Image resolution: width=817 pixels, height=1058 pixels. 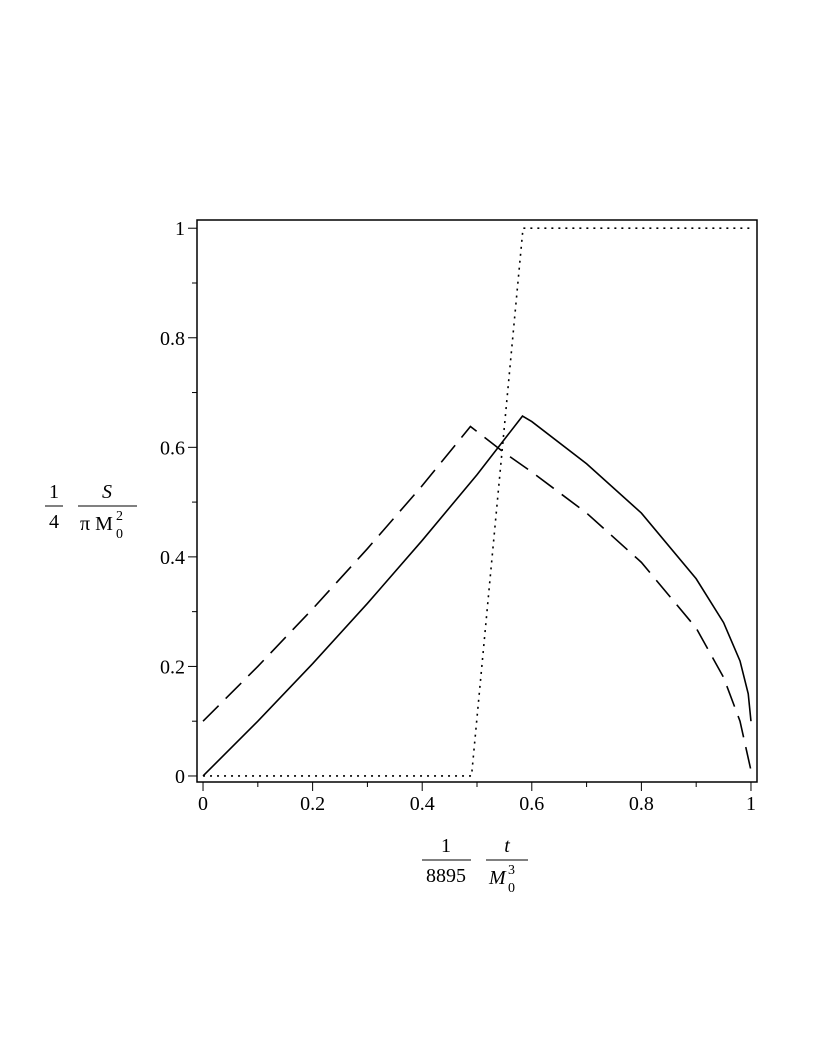 What do you see at coordinates (119, 516) in the screenshot?
I see `y-label-den-sup: 2` at bounding box center [119, 516].